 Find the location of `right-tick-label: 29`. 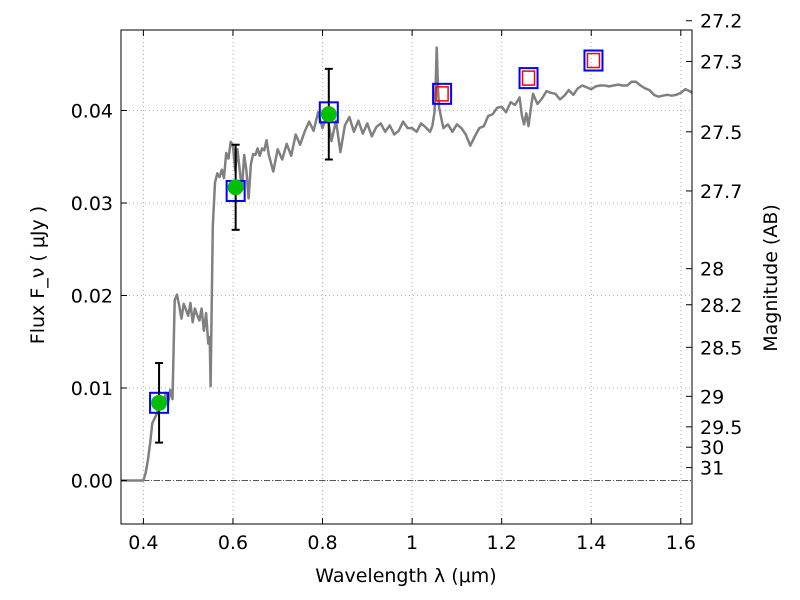

right-tick-label: 29 is located at coordinates (712, 397).